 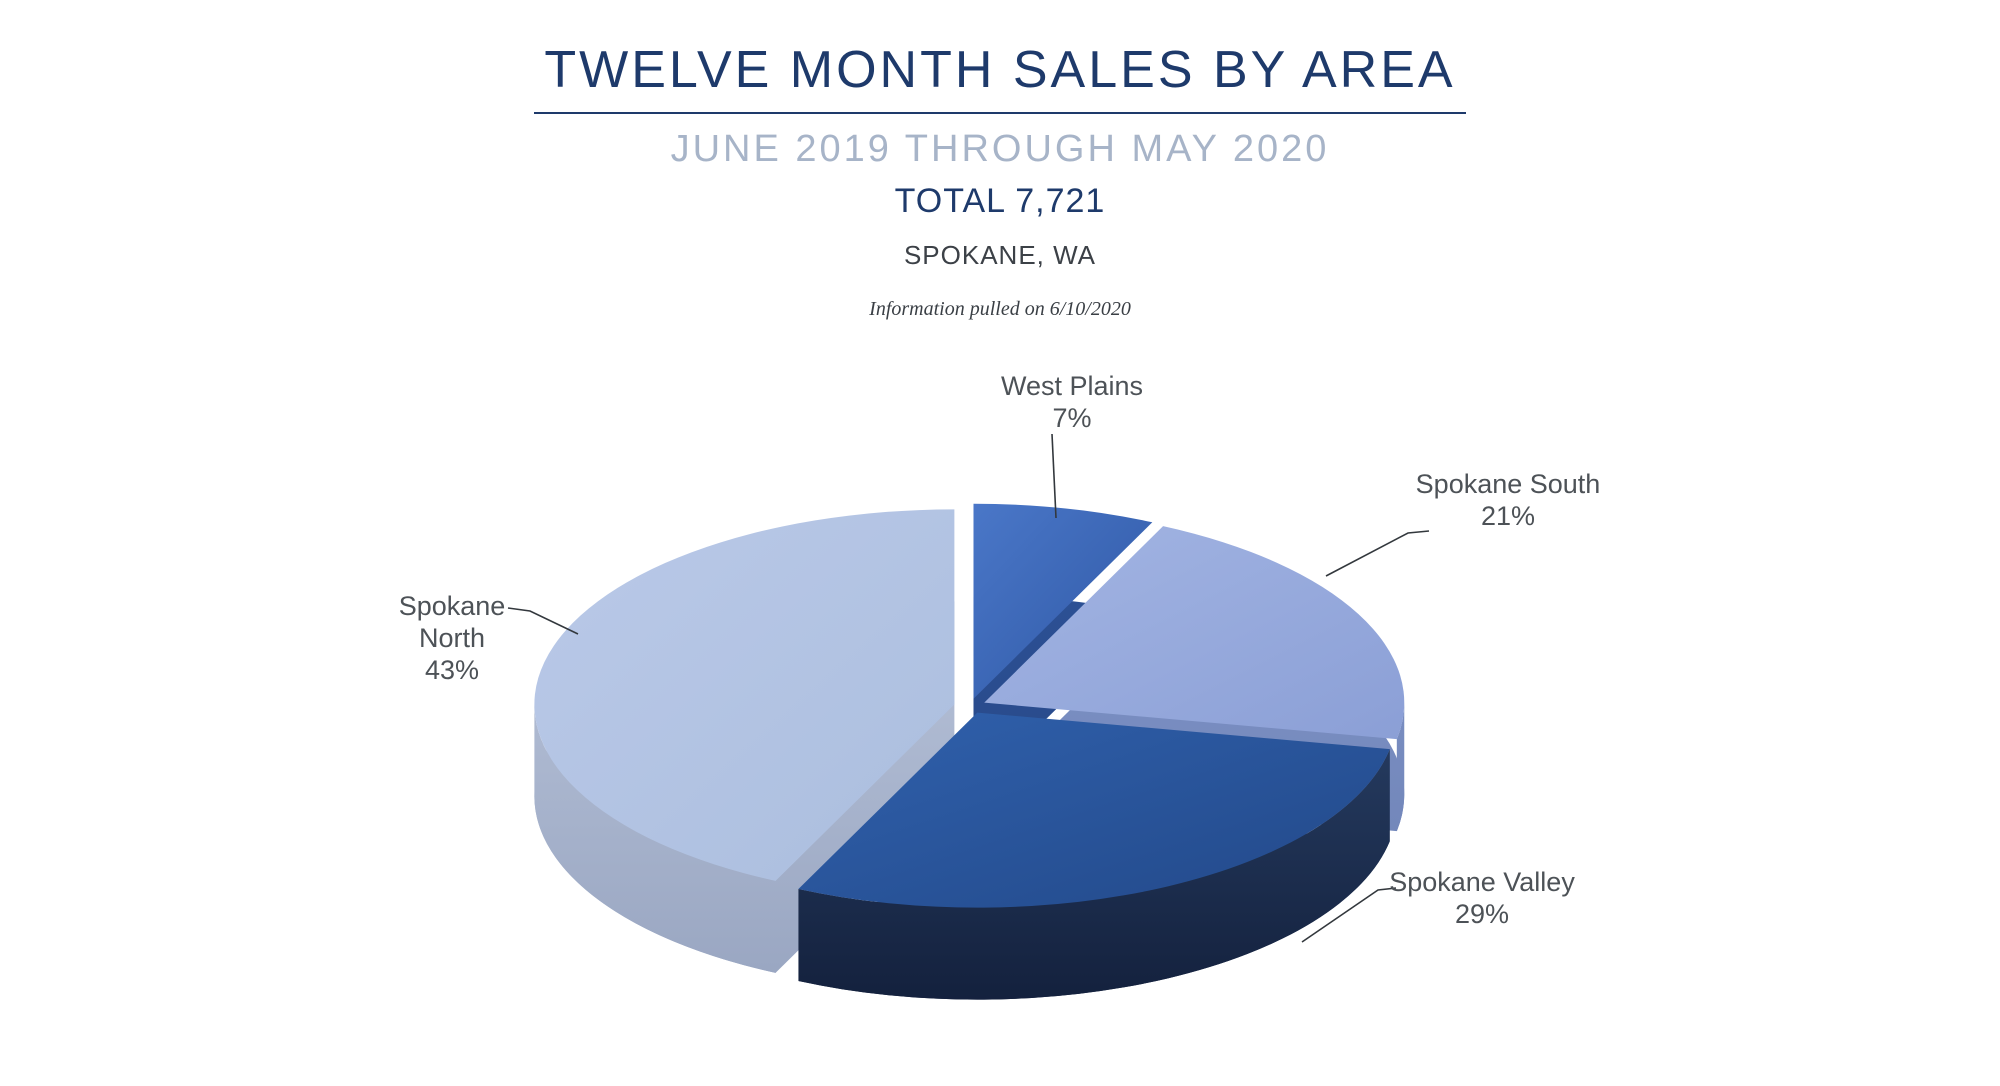 I want to click on slice-label-west-plains-pct: 7%, so click(x=1072, y=418).